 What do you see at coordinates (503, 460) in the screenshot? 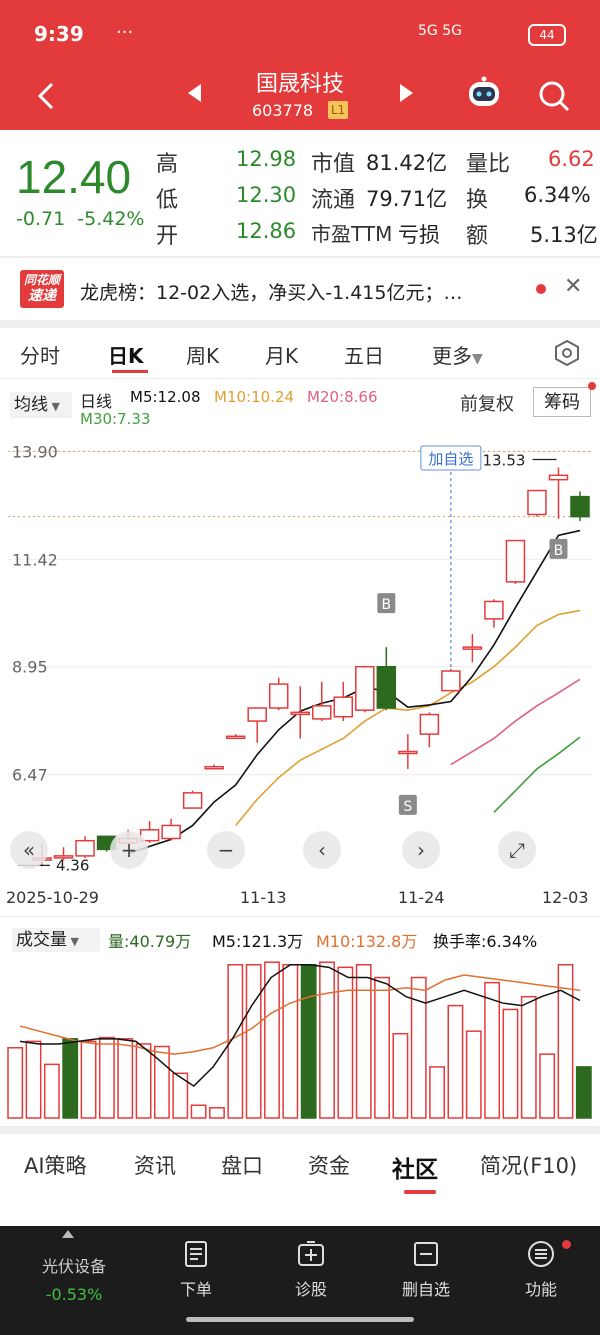
I see `high-annotation: 13.53` at bounding box center [503, 460].